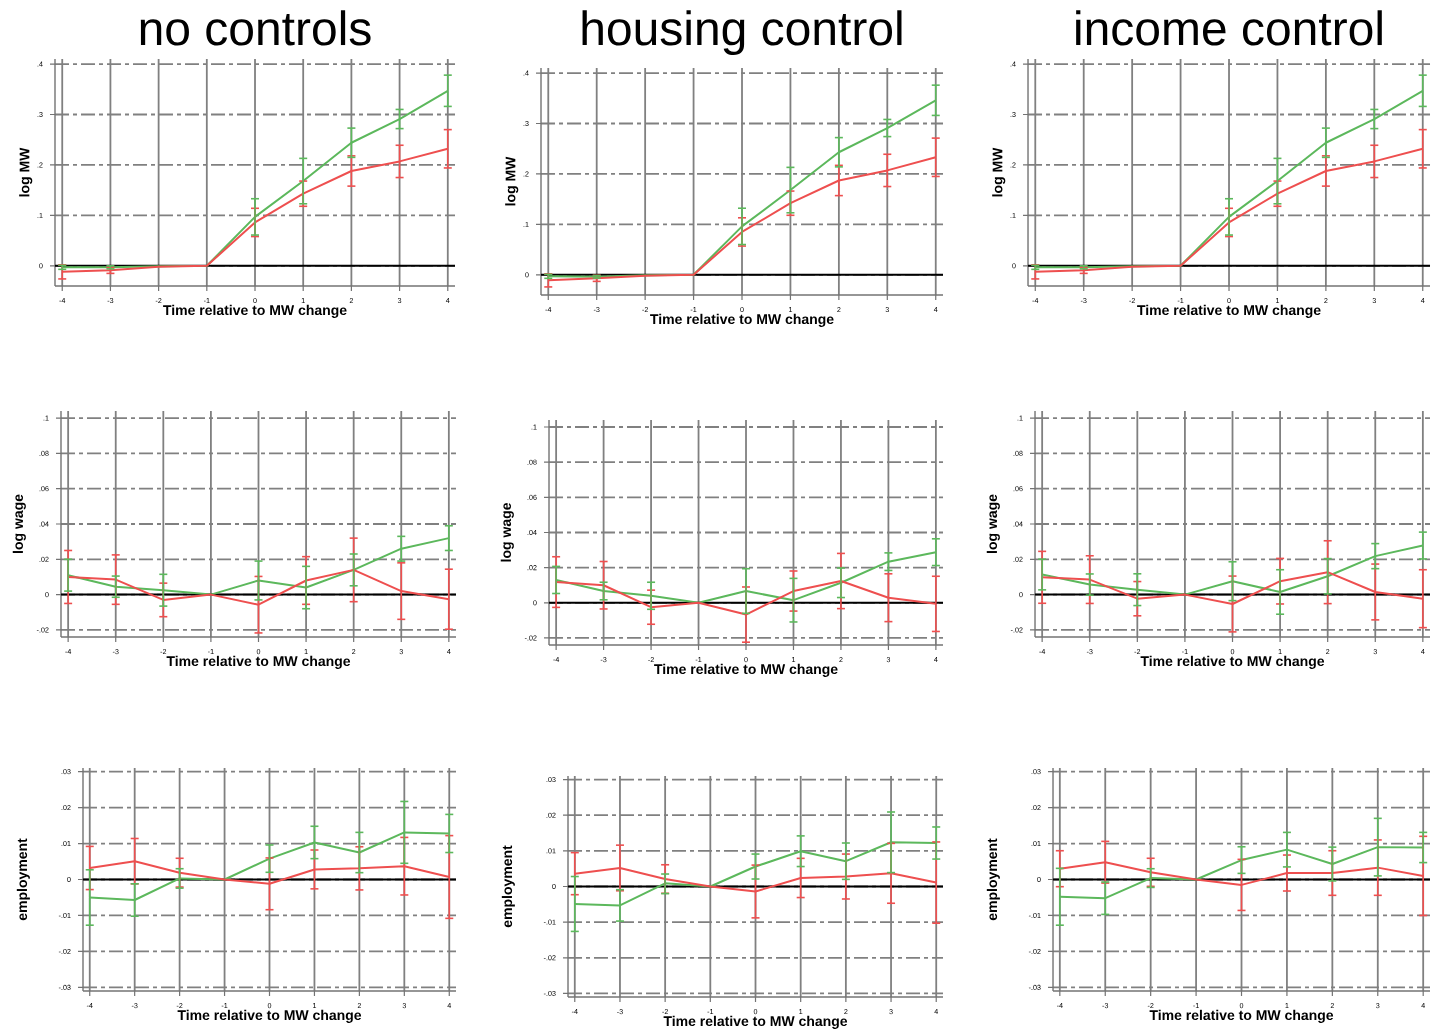  What do you see at coordinates (1229, 28) in the screenshot?
I see `chart-title: income control` at bounding box center [1229, 28].